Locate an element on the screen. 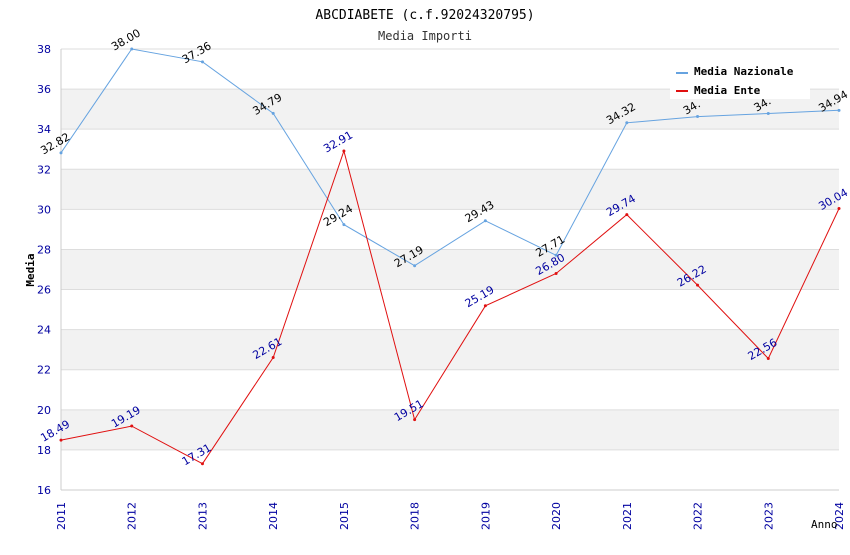  x-tick-label: 2020 is located at coordinates (556, 516).